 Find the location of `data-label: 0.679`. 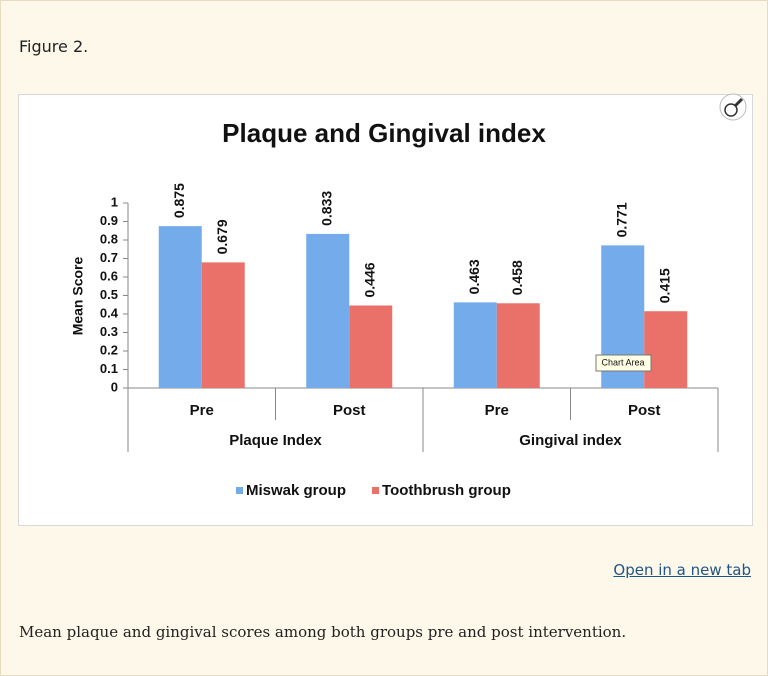

data-label: 0.679 is located at coordinates (222, 236).